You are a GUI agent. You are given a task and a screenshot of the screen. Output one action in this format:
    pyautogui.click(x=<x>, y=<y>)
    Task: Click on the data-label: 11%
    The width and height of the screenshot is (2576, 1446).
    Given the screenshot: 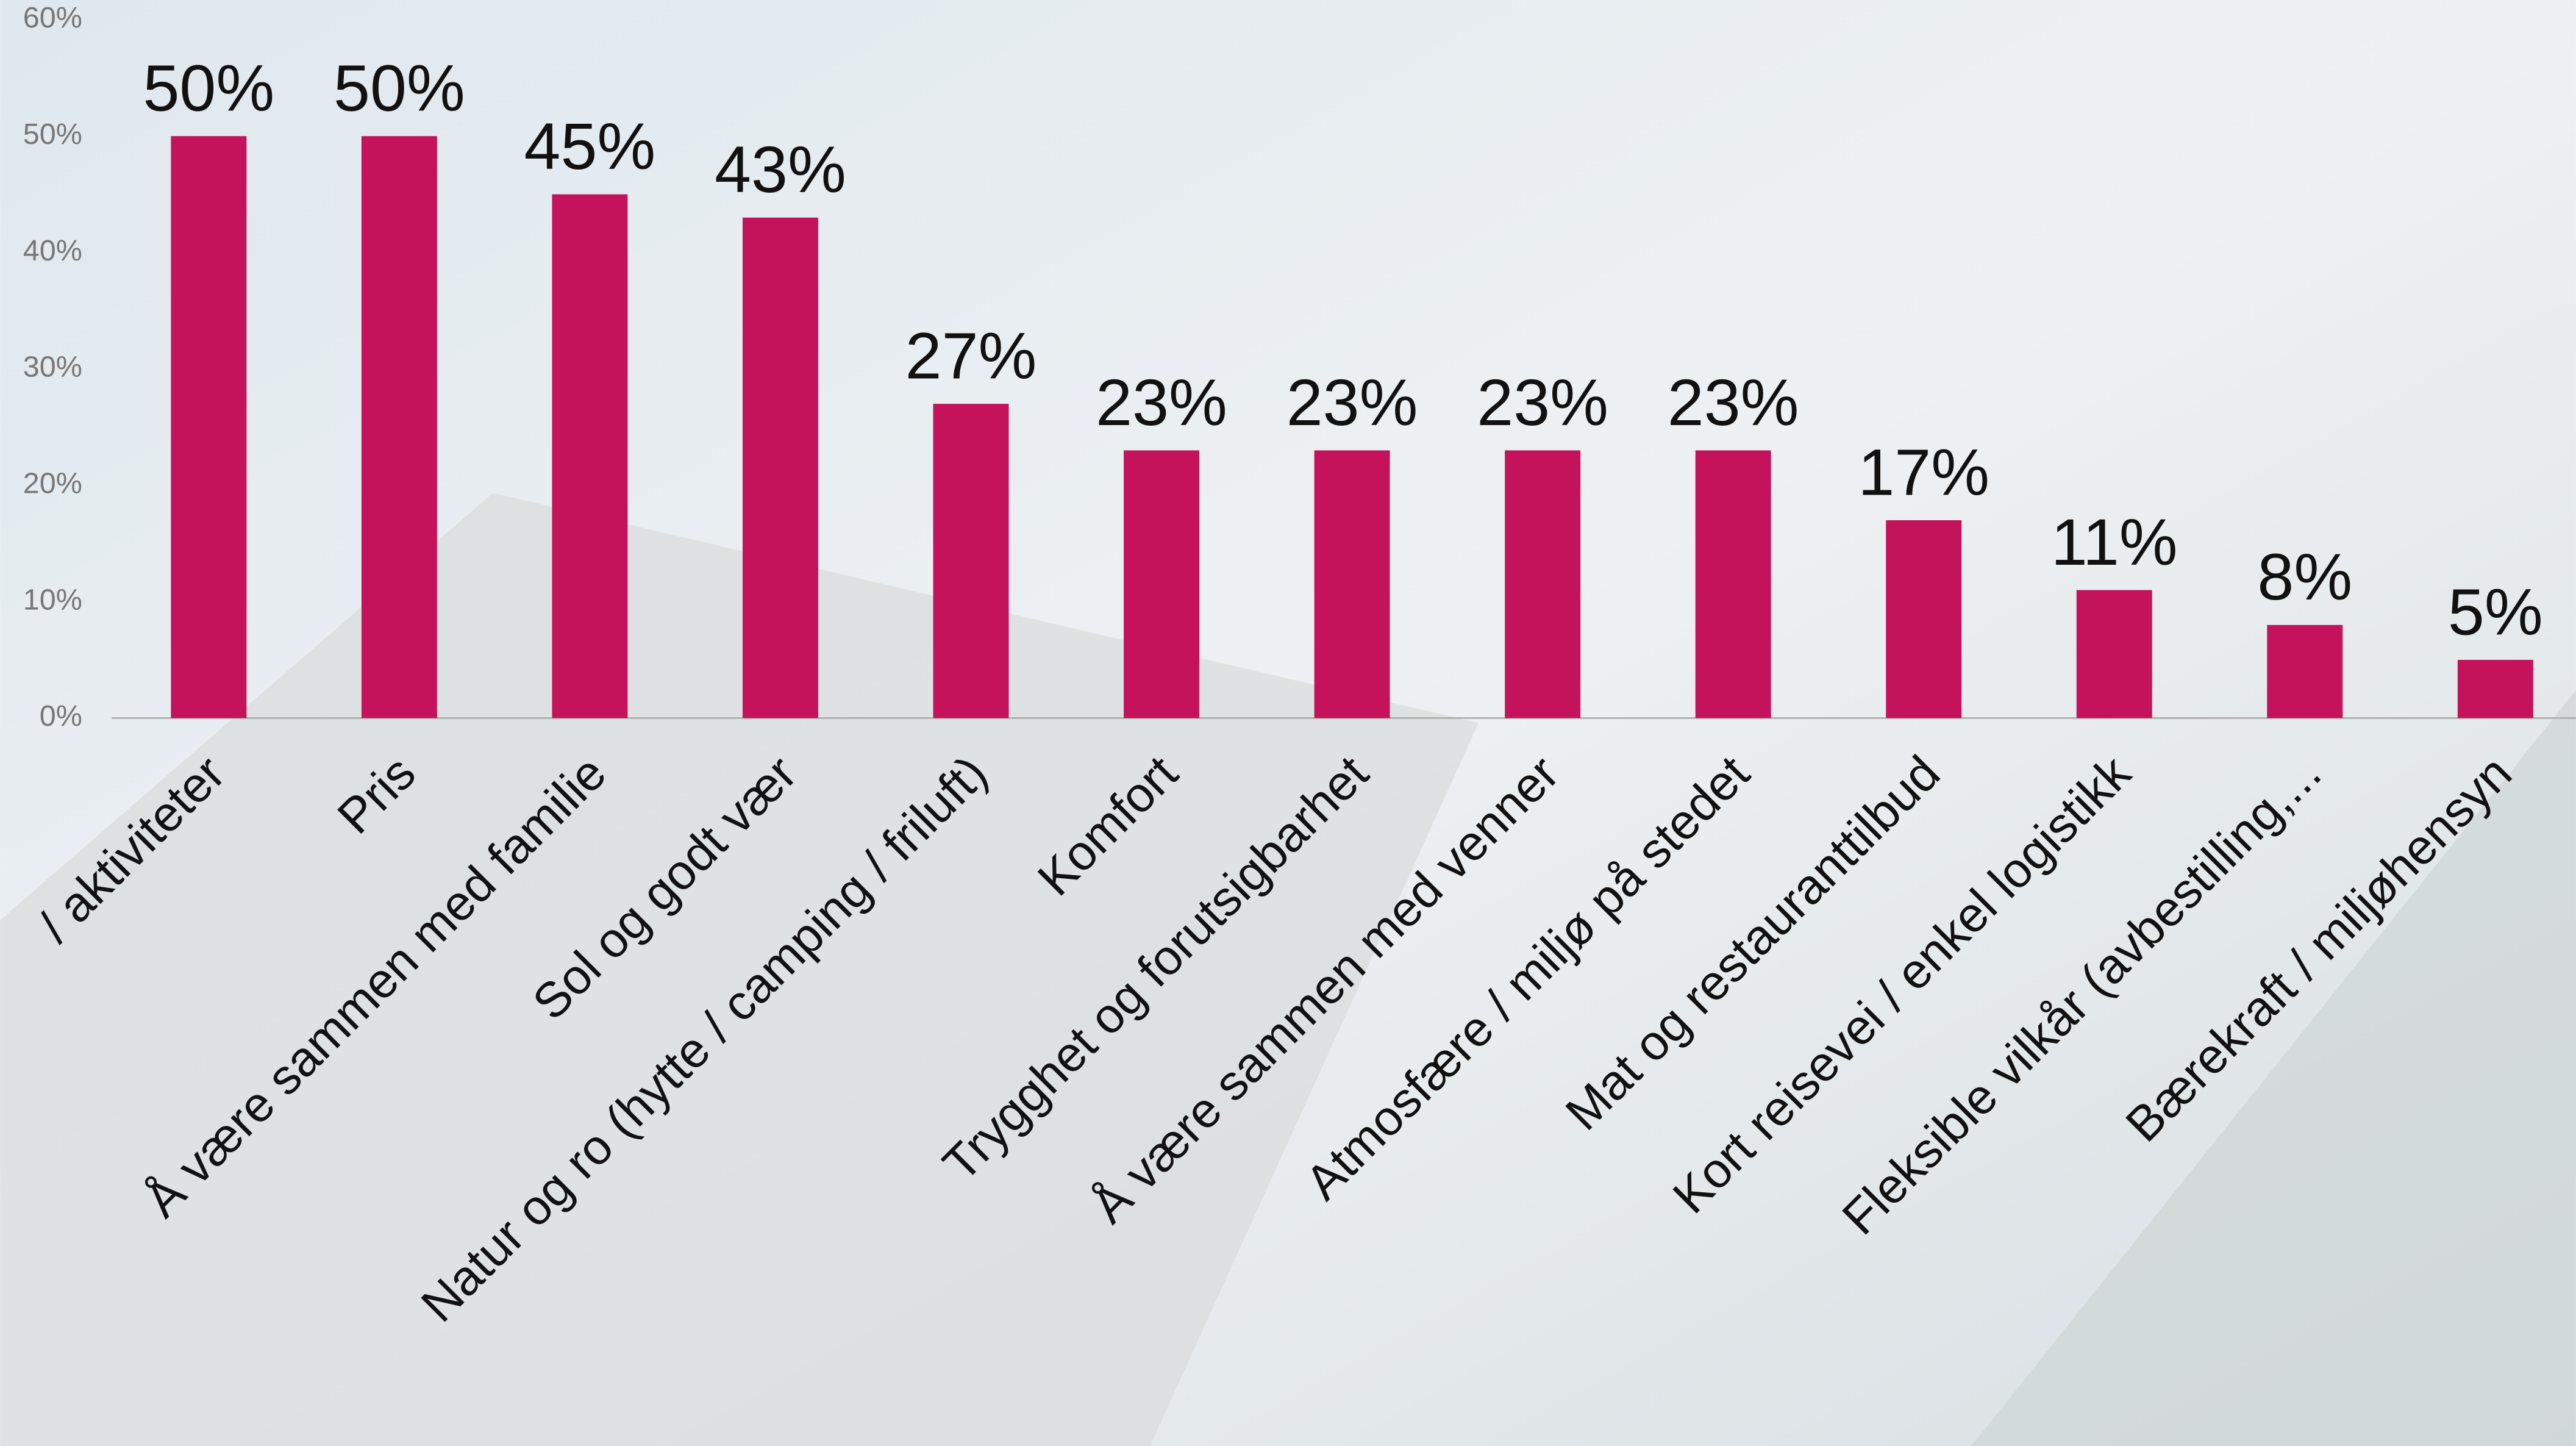 What is the action you would take?
    pyautogui.click(x=2114, y=542)
    